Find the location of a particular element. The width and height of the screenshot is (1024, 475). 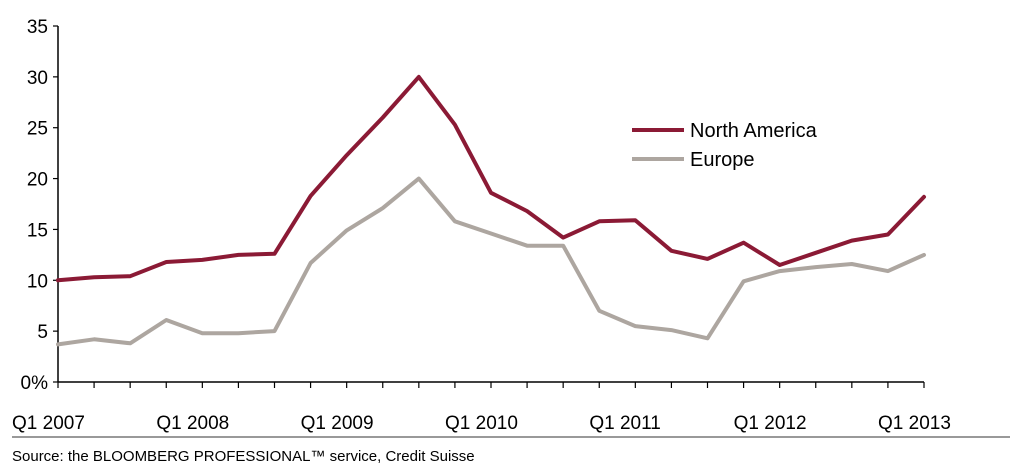

y-tick-label: 30 is located at coordinates (37, 78).